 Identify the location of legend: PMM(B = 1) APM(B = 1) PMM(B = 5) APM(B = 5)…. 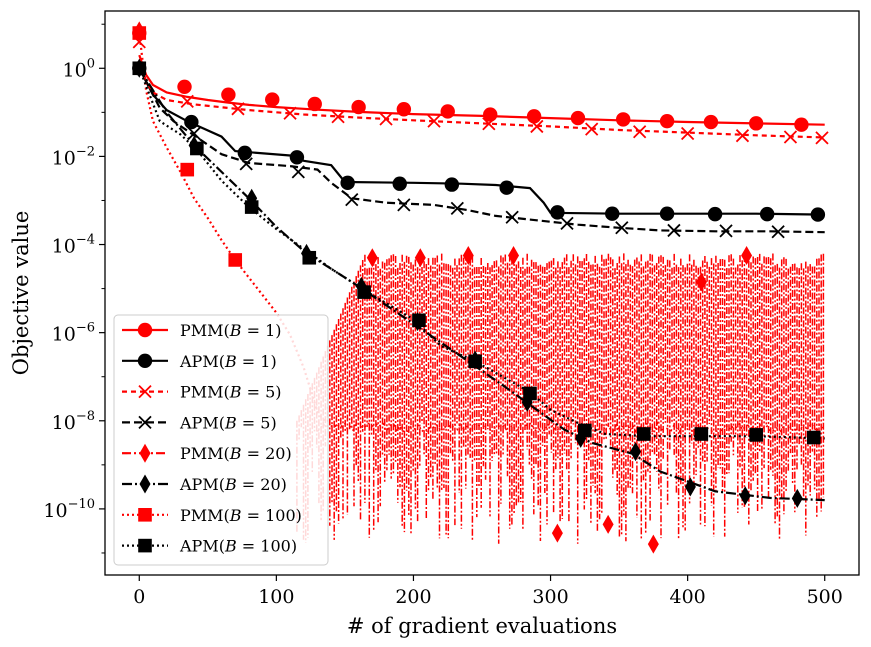
(221, 440).